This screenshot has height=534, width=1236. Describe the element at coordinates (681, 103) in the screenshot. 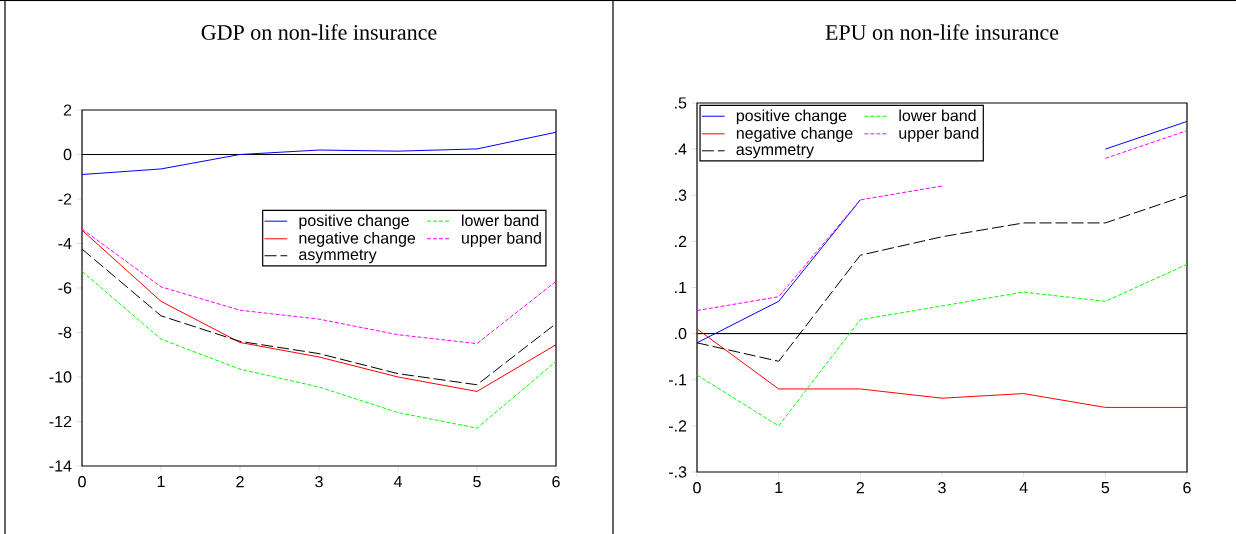

I see `y-tick-label: .5` at that location.